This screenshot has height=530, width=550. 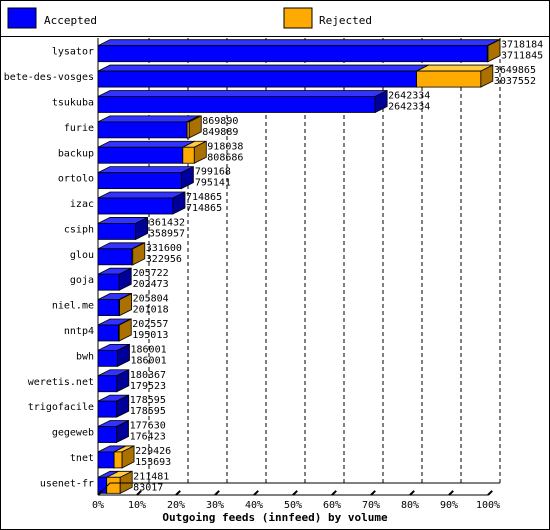 I want to click on value-label-offered: 3718184, so click(x=522, y=45).